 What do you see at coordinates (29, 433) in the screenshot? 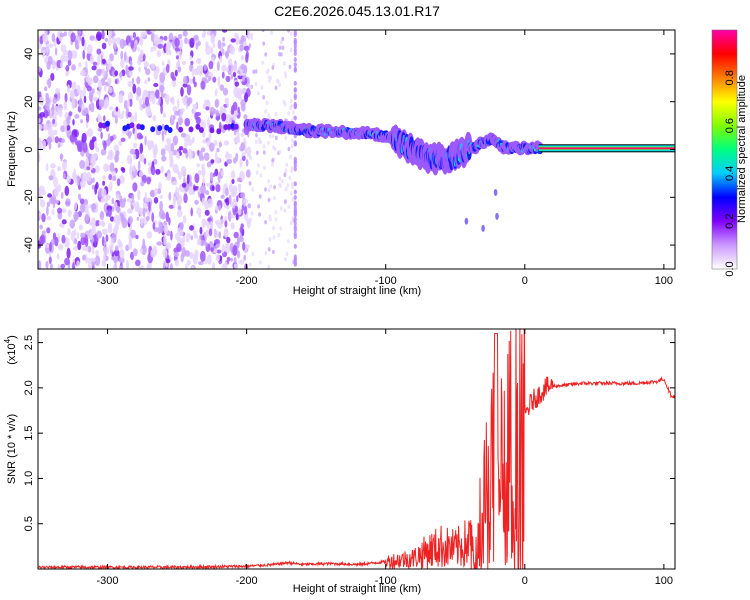
I see `snr-y-tick-label: 1.5` at bounding box center [29, 433].